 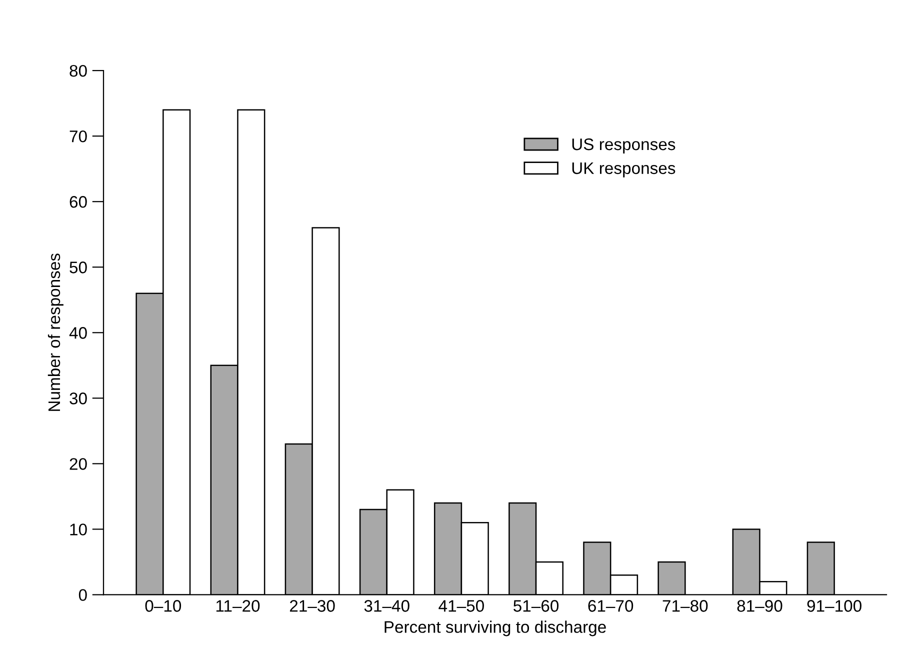 What do you see at coordinates (387, 606) in the screenshot?
I see `x-tick-label: 31–40` at bounding box center [387, 606].